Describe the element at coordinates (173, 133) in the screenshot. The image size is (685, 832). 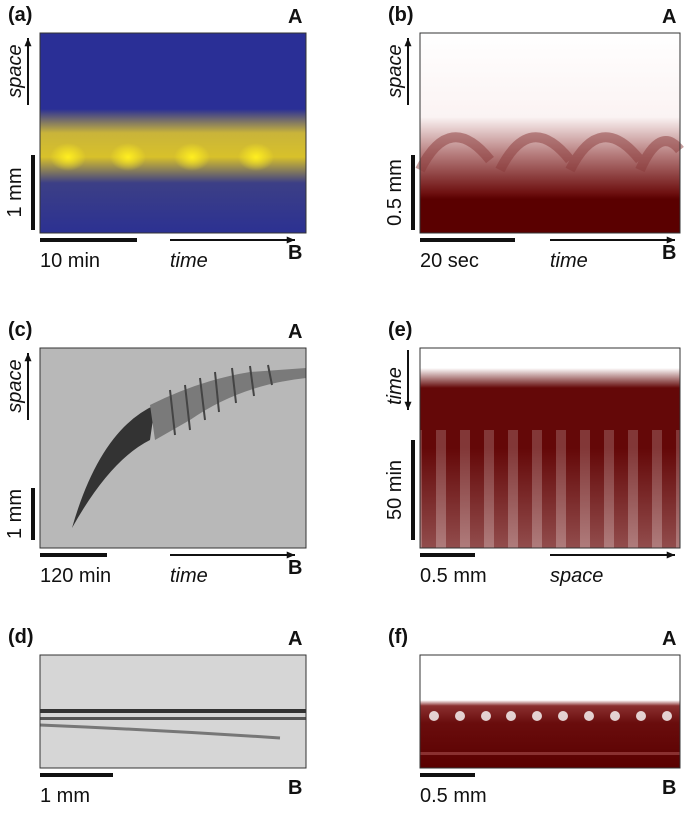
I see `panel-a-image` at that location.